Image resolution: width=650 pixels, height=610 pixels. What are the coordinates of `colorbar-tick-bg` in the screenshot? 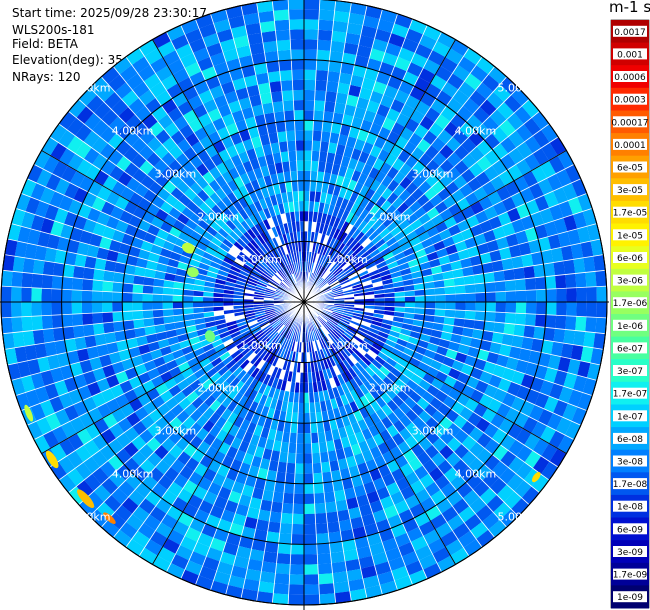 It's located at (630, 144).